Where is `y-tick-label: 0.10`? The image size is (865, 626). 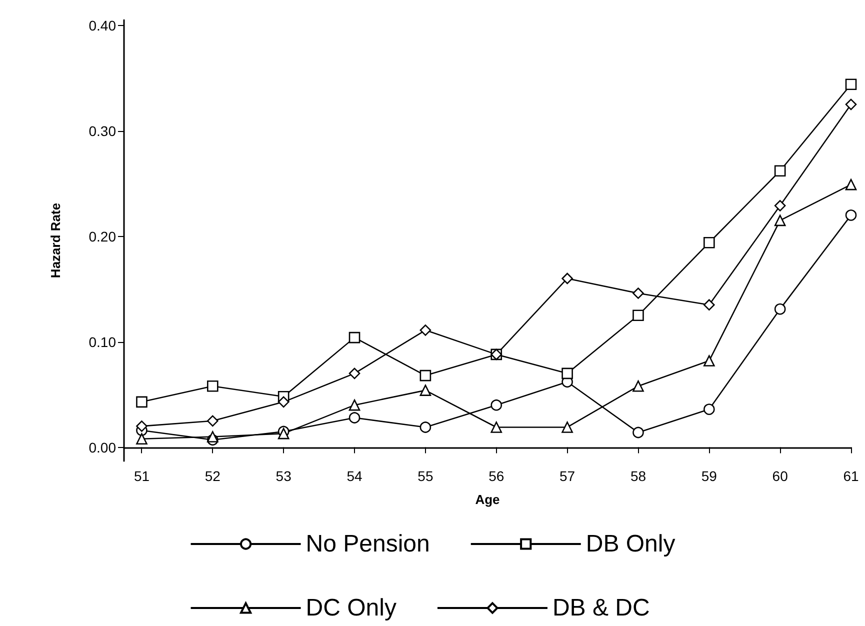
y-tick-label: 0.10 is located at coordinates (102, 342).